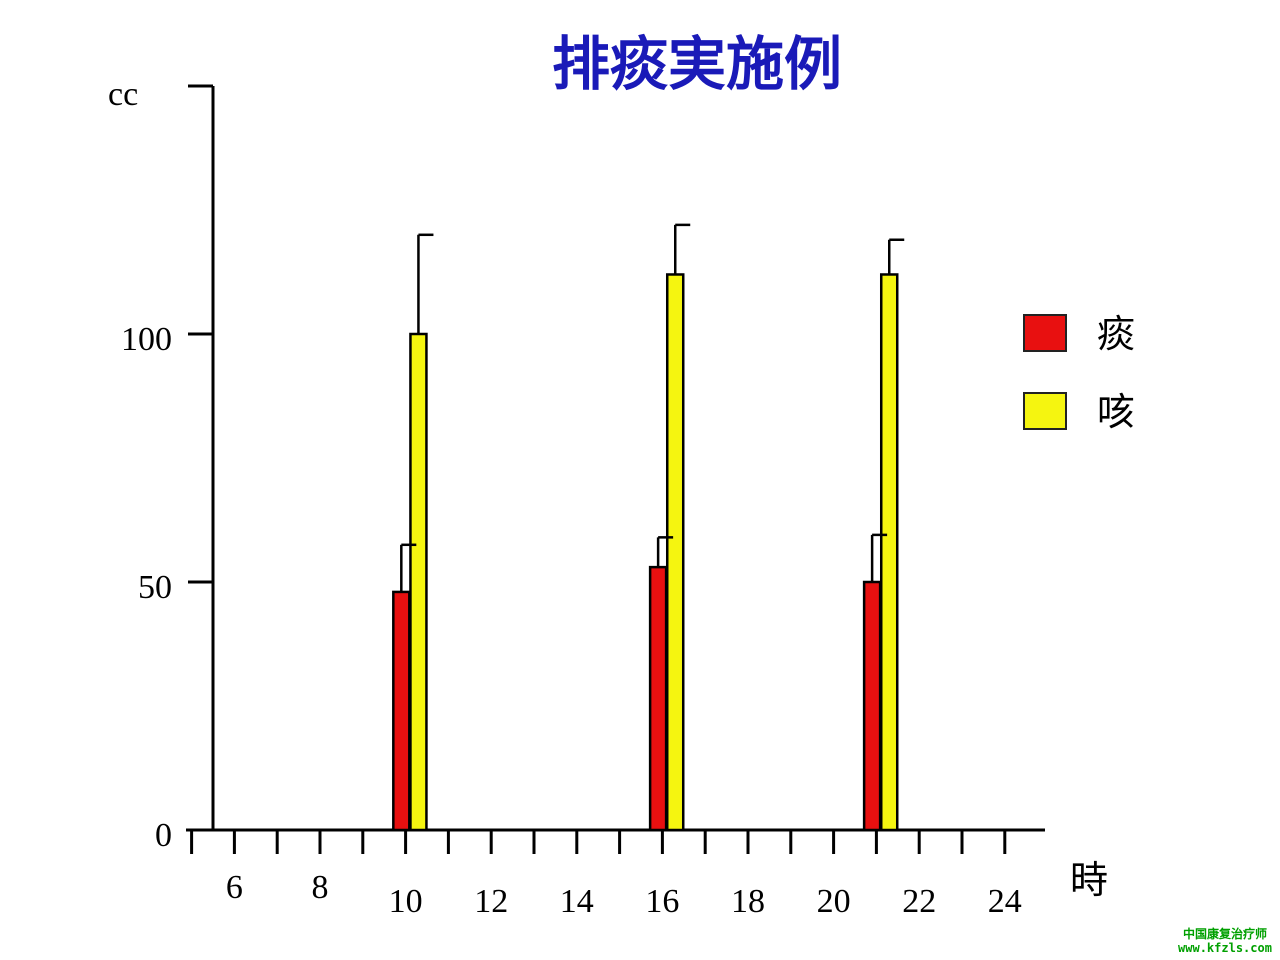 This screenshot has width=1280, height=960. Describe the element at coordinates (1225, 948) in the screenshot. I see `watermark-line2: www.kfzls.com` at that location.